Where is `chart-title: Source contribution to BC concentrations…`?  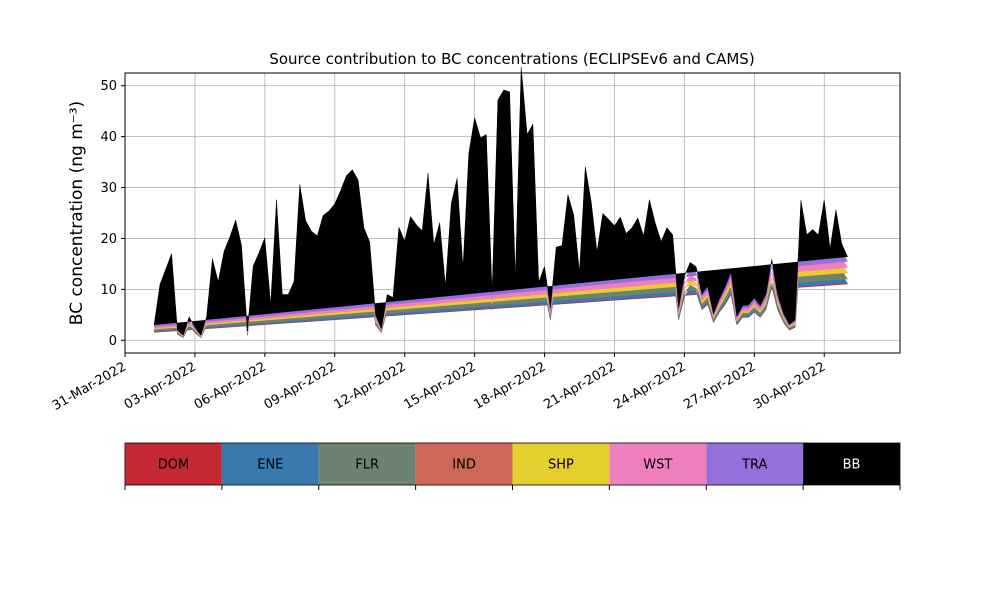 chart-title: Source contribution to BC concentrations… is located at coordinates (511, 59).